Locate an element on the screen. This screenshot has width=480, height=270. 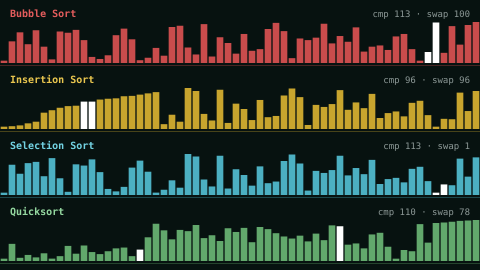
text: cmp 96 · swap 96 is located at coordinates (426, 81).